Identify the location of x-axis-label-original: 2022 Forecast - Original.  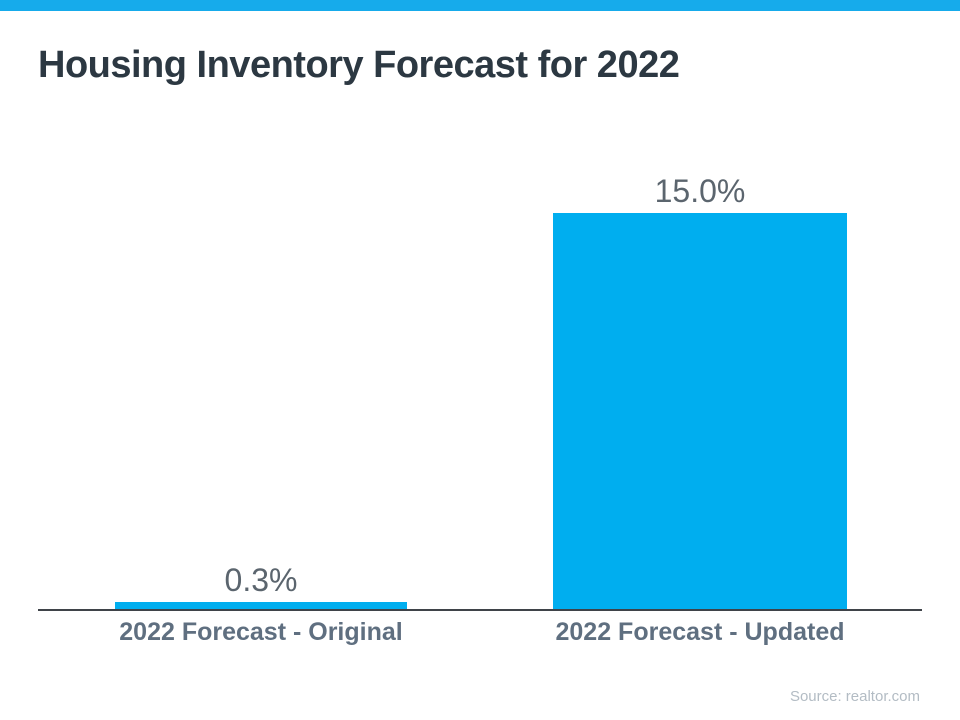
(261, 632).